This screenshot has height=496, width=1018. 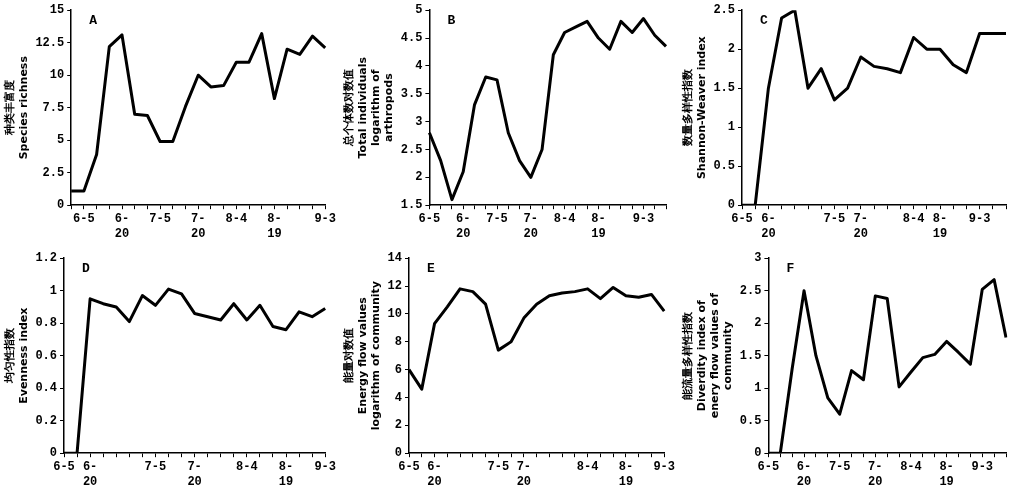 I want to click on y-axis-title: 能量对数值 Energy flow values logarithm of community, so click(x=362, y=356).